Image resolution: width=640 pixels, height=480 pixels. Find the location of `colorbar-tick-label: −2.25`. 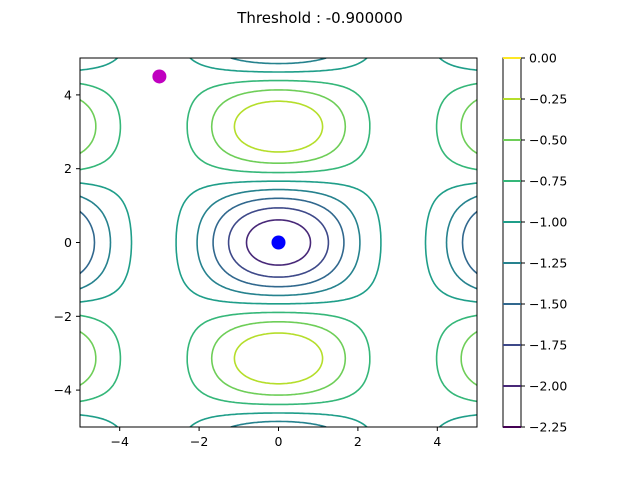

colorbar-tick-label: −2.25 is located at coordinates (548, 427).